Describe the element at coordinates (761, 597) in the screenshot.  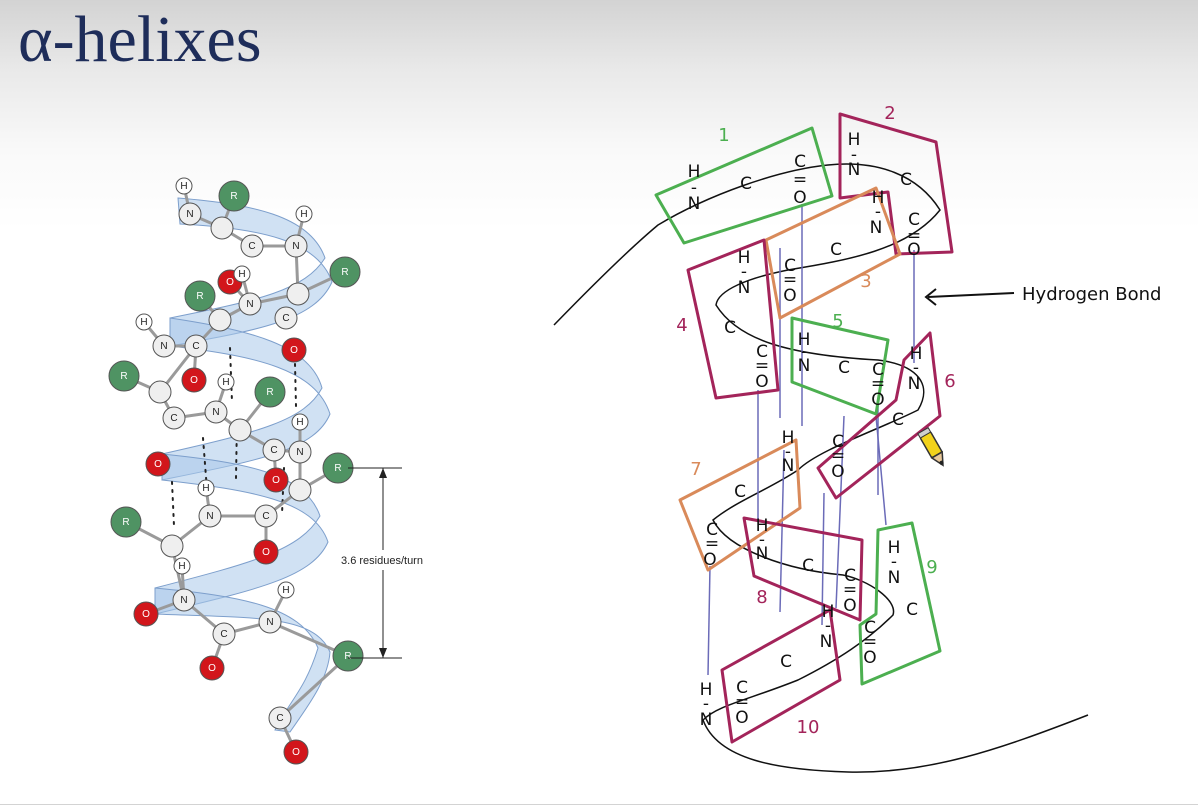
I see `residue-number-8: 8` at that location.